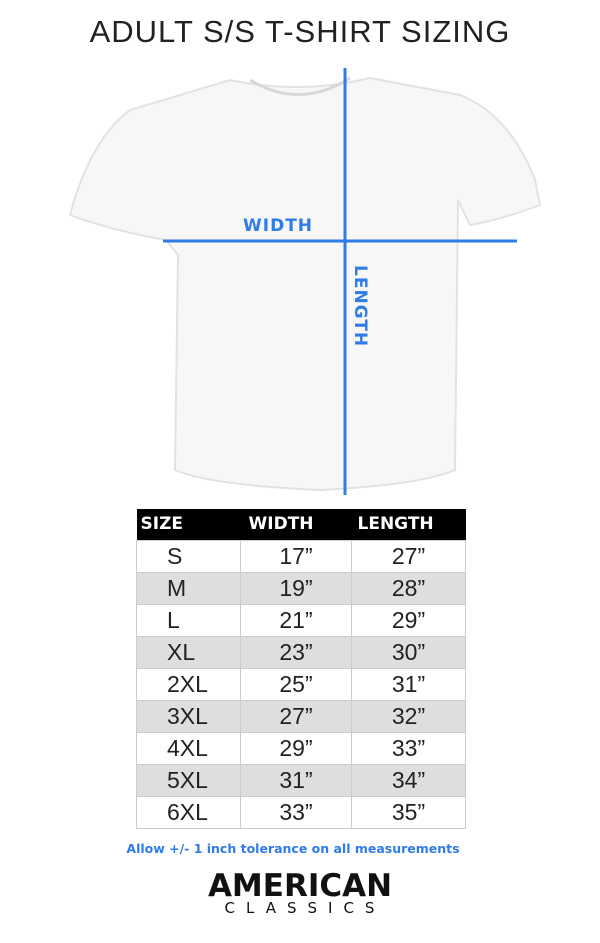 The height and width of the screenshot is (943, 600). I want to click on cell-size: 6XL, so click(188, 813).